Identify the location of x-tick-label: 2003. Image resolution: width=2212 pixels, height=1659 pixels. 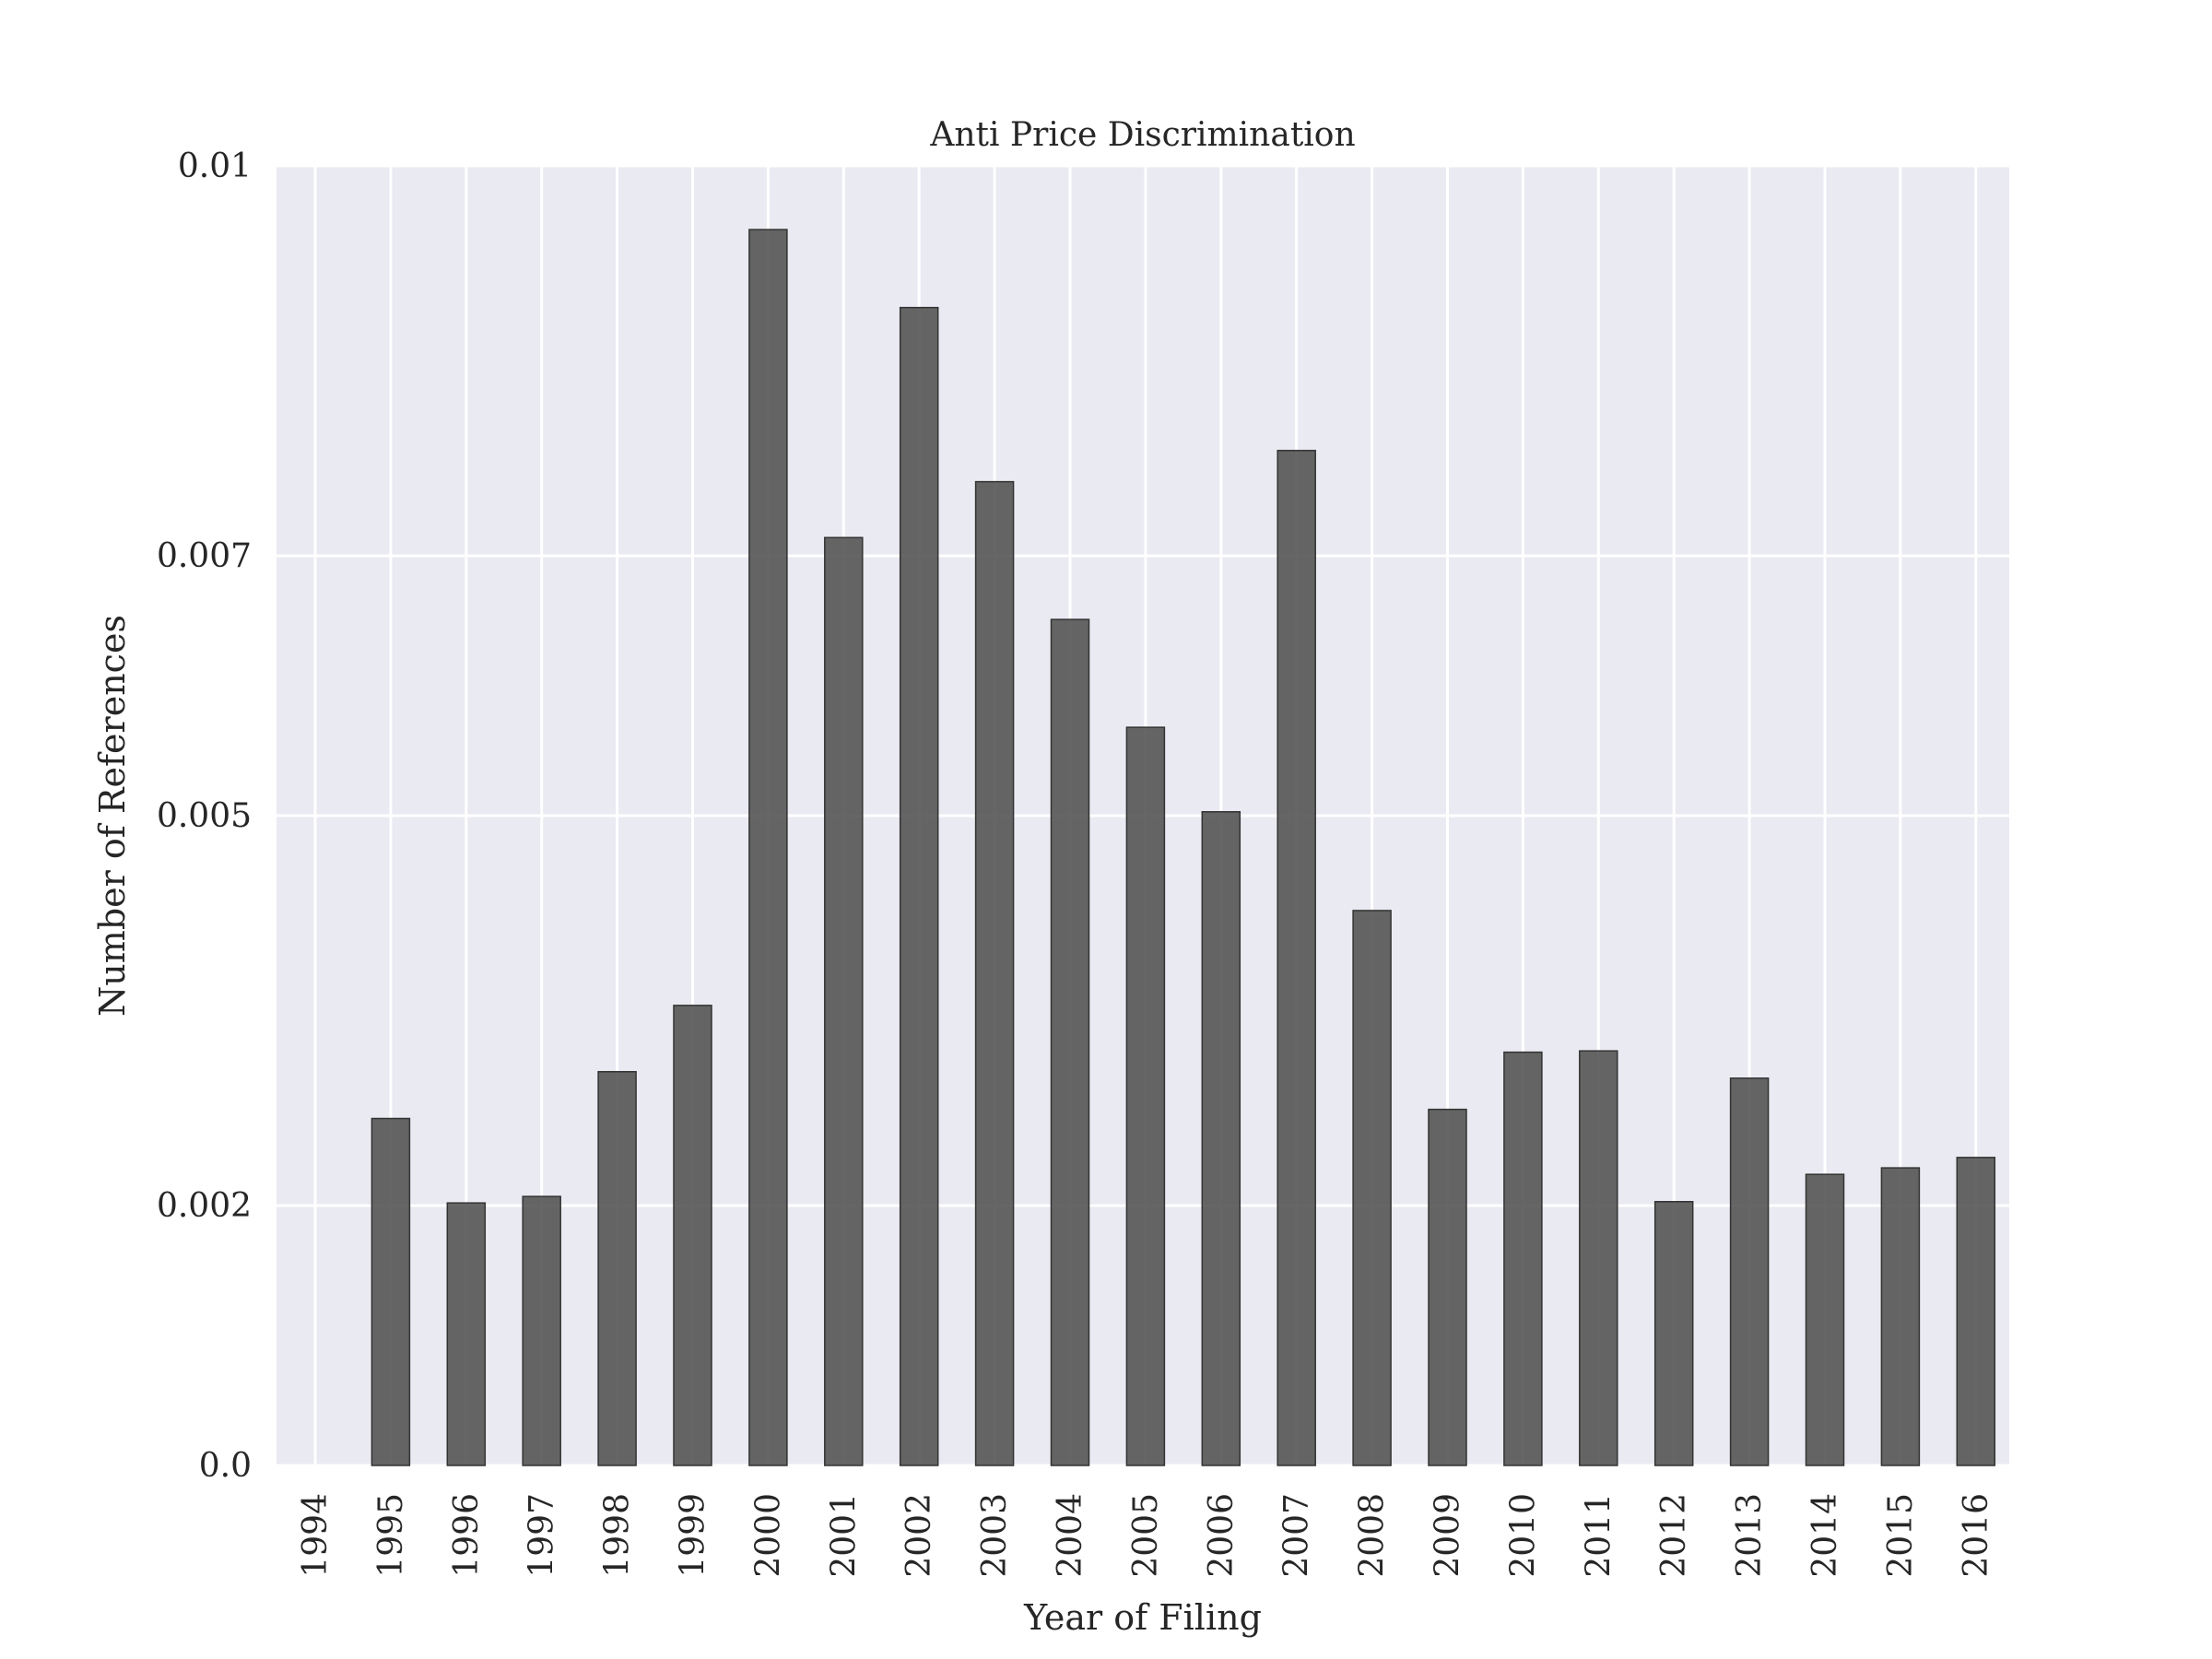
(995, 1535).